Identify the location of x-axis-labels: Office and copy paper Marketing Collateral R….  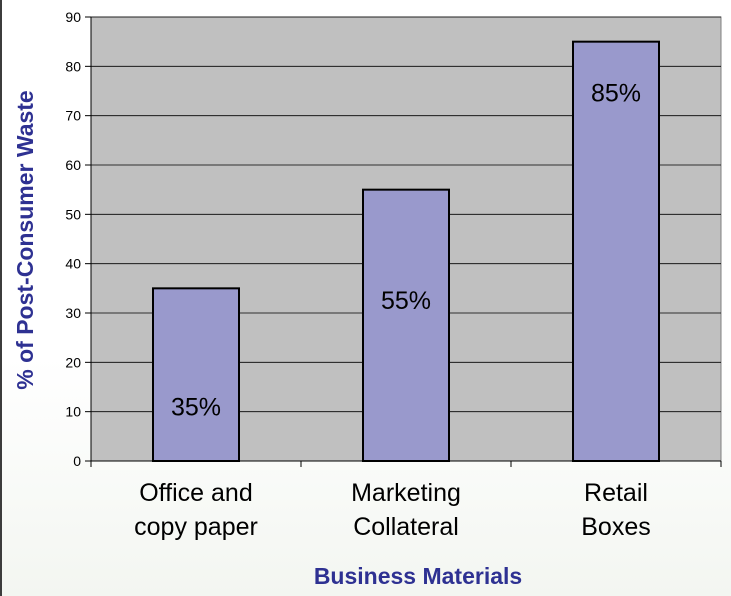
(406, 501).